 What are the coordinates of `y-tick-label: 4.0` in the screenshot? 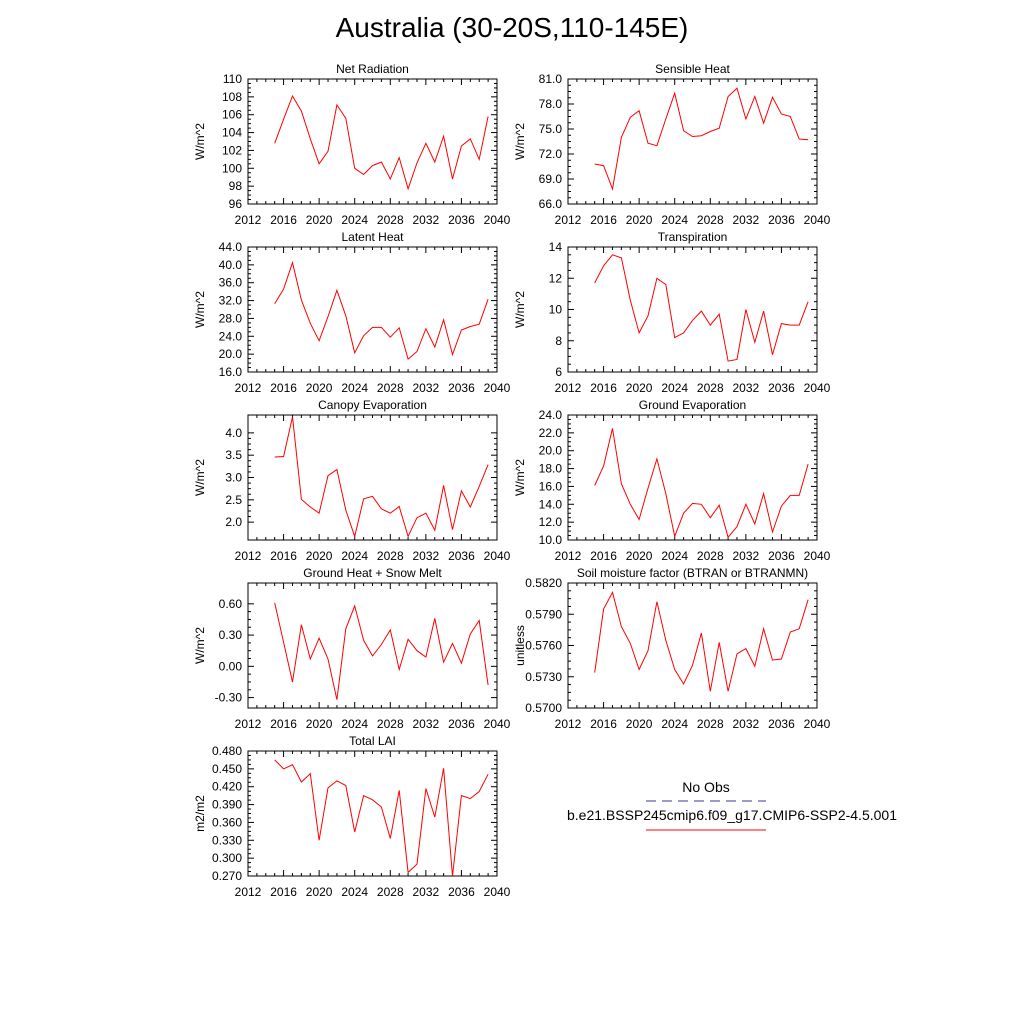 It's located at (233, 433).